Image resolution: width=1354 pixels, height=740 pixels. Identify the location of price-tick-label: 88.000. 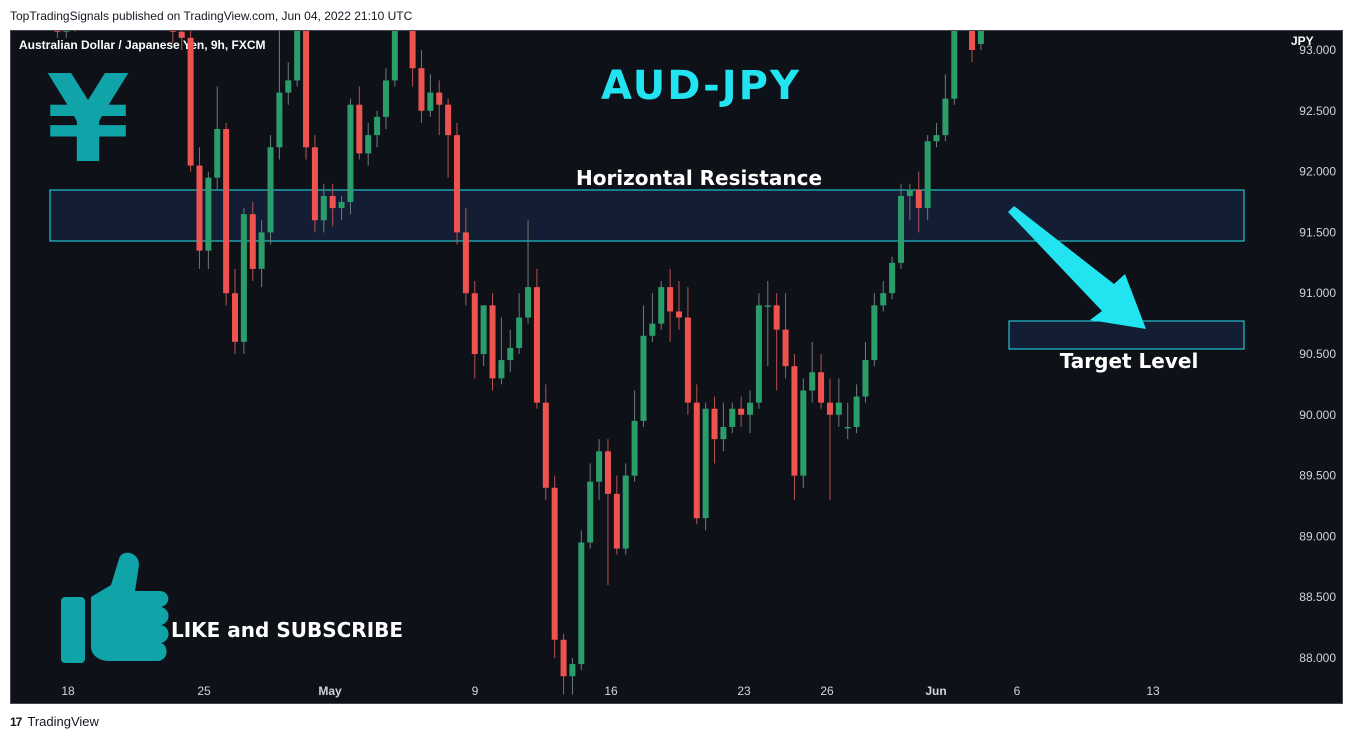
(1317, 658).